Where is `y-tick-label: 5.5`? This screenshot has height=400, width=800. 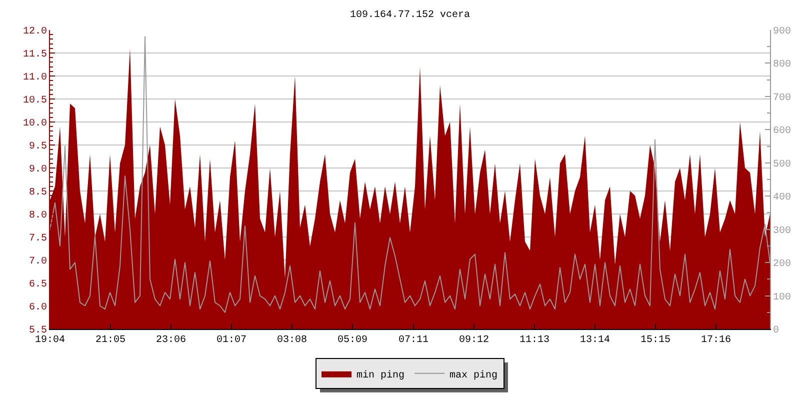 y-tick-label: 5.5 is located at coordinates (37, 331).